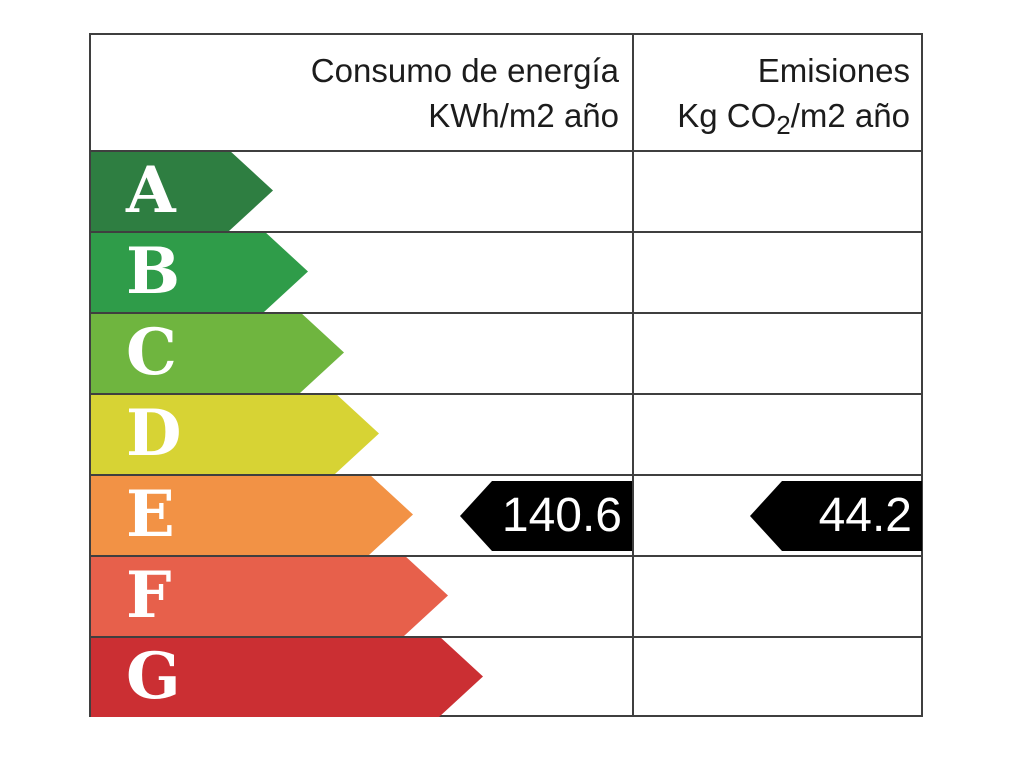  I want to click on rating-letter: D, so click(154, 433).